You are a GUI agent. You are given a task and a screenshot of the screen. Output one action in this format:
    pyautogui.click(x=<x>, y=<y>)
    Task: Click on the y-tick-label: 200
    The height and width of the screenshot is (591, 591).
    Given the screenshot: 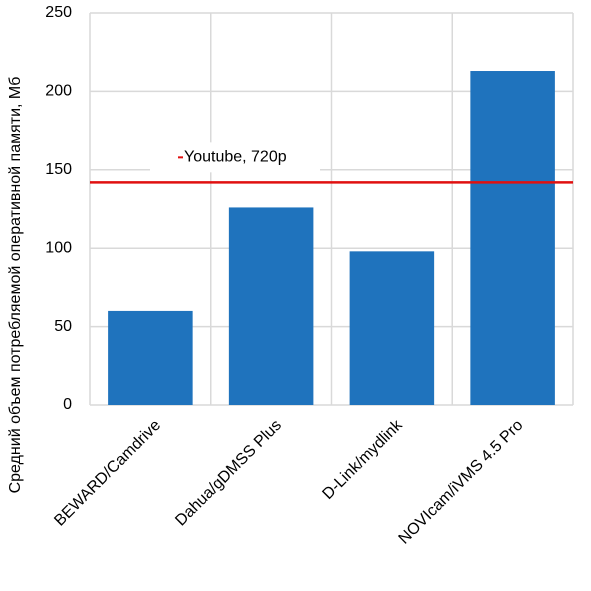 What is the action you would take?
    pyautogui.click(x=58, y=91)
    